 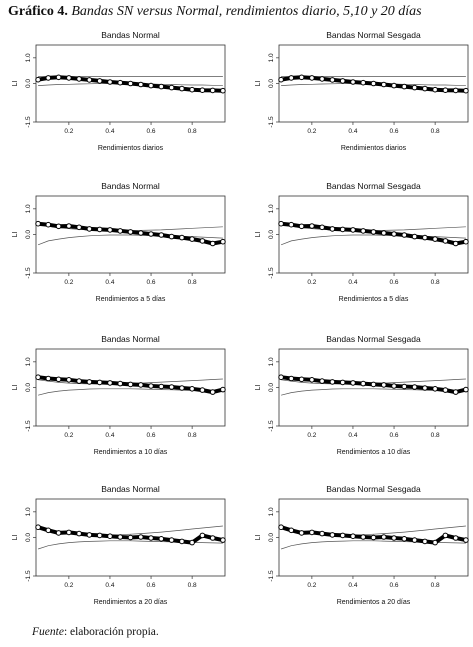 I want to click on x-axis-label: Rendimientos a 10 días, so click(x=131, y=452).